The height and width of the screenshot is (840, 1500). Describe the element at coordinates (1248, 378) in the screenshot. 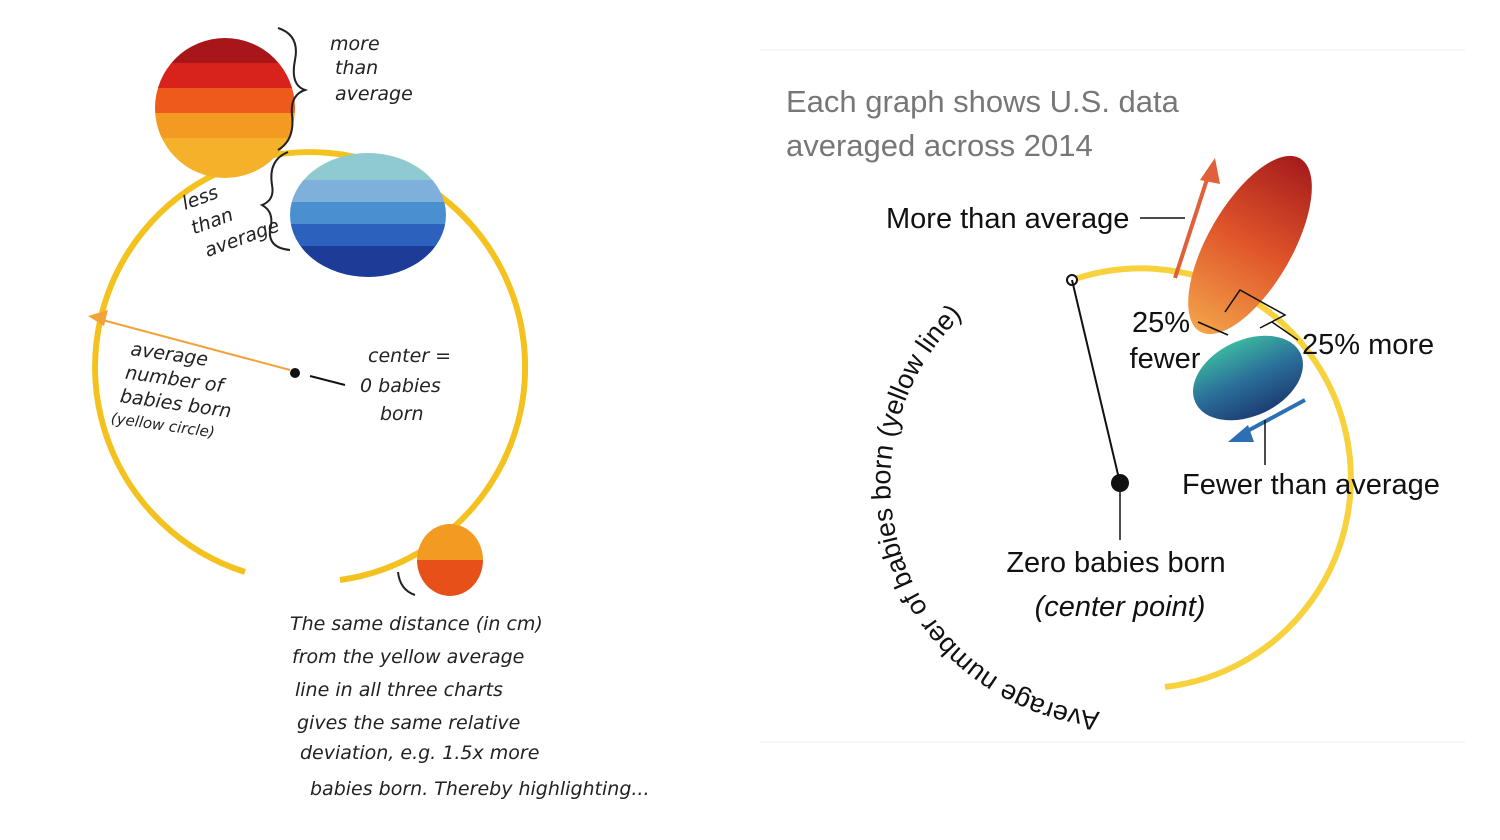

I see `fewer-petal` at that location.